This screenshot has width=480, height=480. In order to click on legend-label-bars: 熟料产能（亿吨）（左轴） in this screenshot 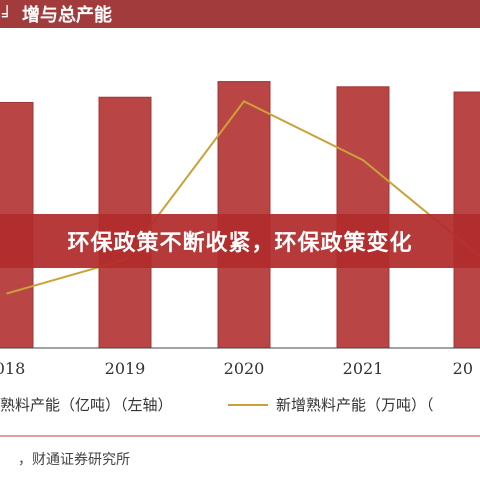, I will do `click(86, 405)`.